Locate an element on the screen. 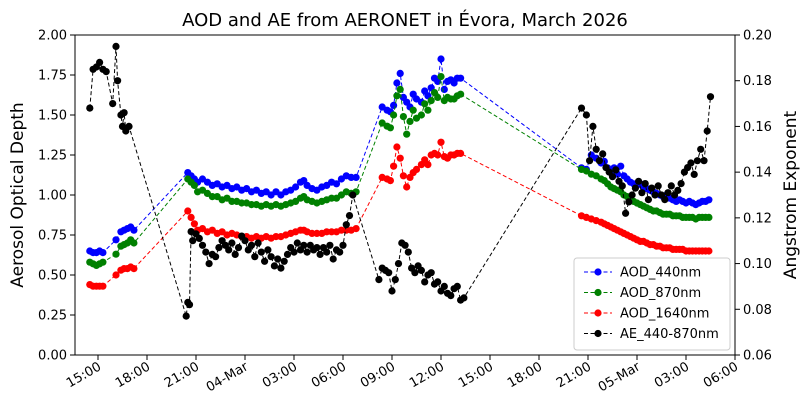  left-y-axis: 0.00 0.25 0.50 0.75 1.00 1.25 1.50 1.75 2.00 is located at coordinates (56, 196).